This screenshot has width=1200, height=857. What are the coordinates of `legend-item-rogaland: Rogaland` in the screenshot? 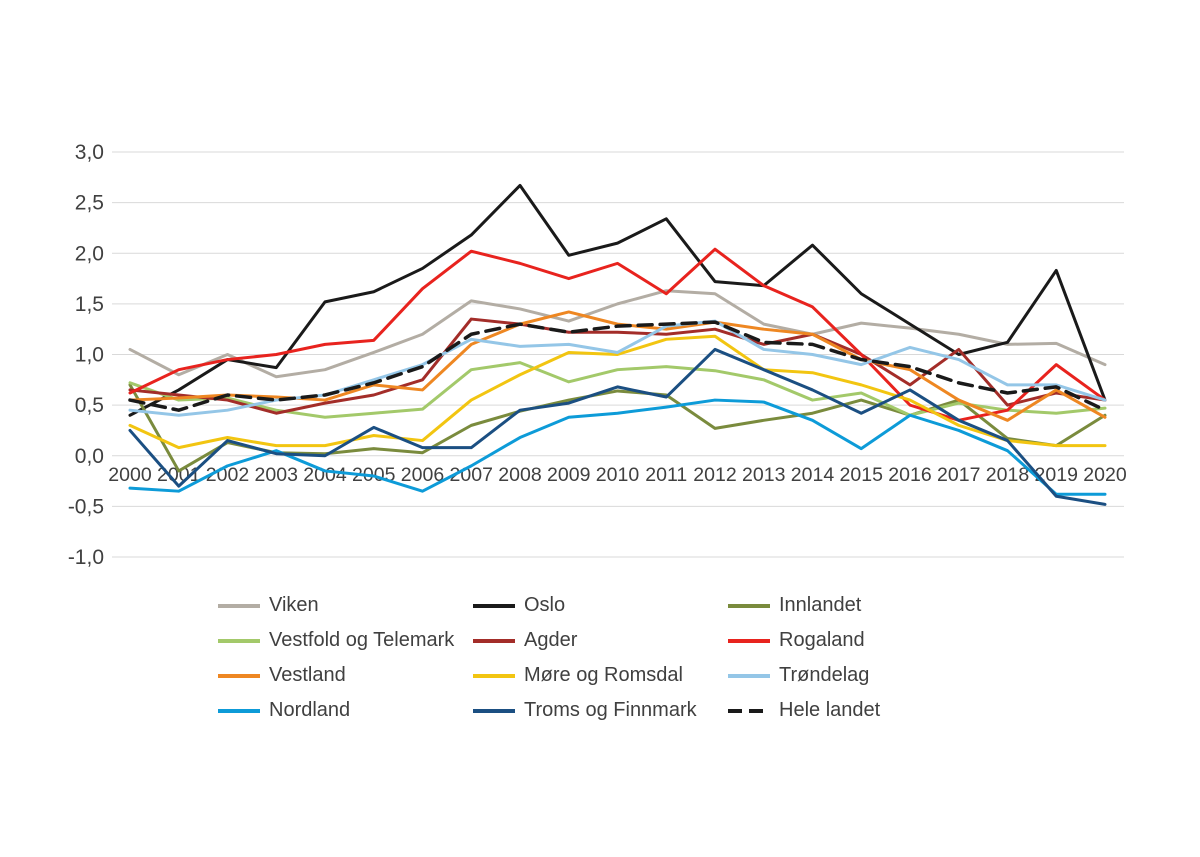 It's located at (855, 640).